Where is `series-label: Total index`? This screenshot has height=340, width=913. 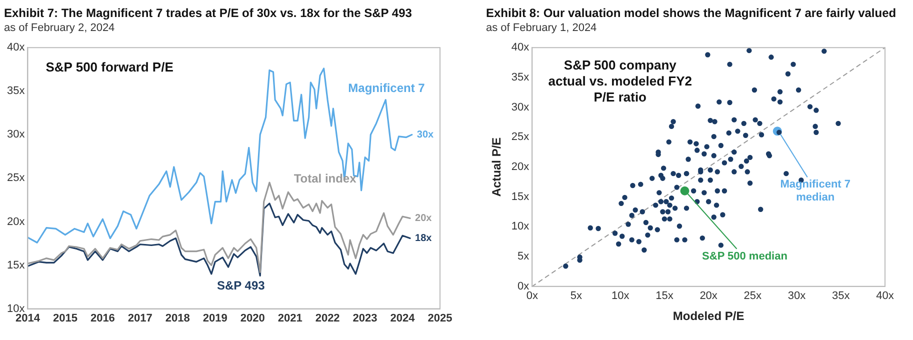 series-label: Total index is located at coordinates (325, 178).